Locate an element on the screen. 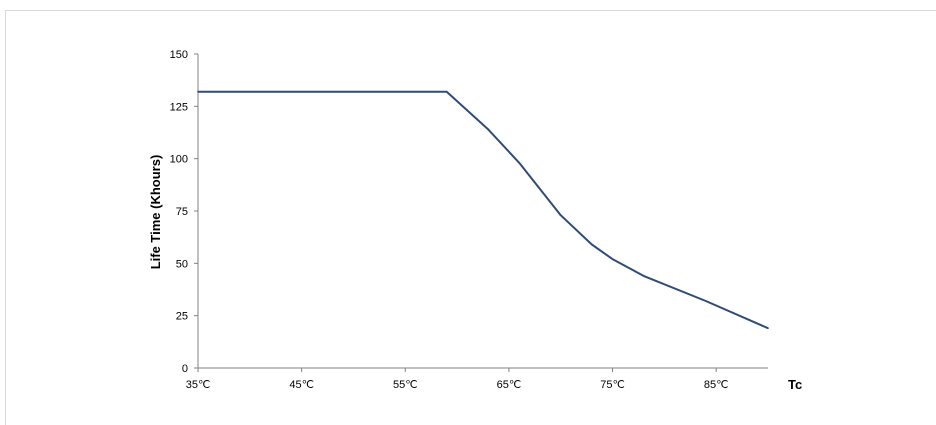  y-axis-ticks: 0 25 50 75 100 125 150 is located at coordinates (184, 212).